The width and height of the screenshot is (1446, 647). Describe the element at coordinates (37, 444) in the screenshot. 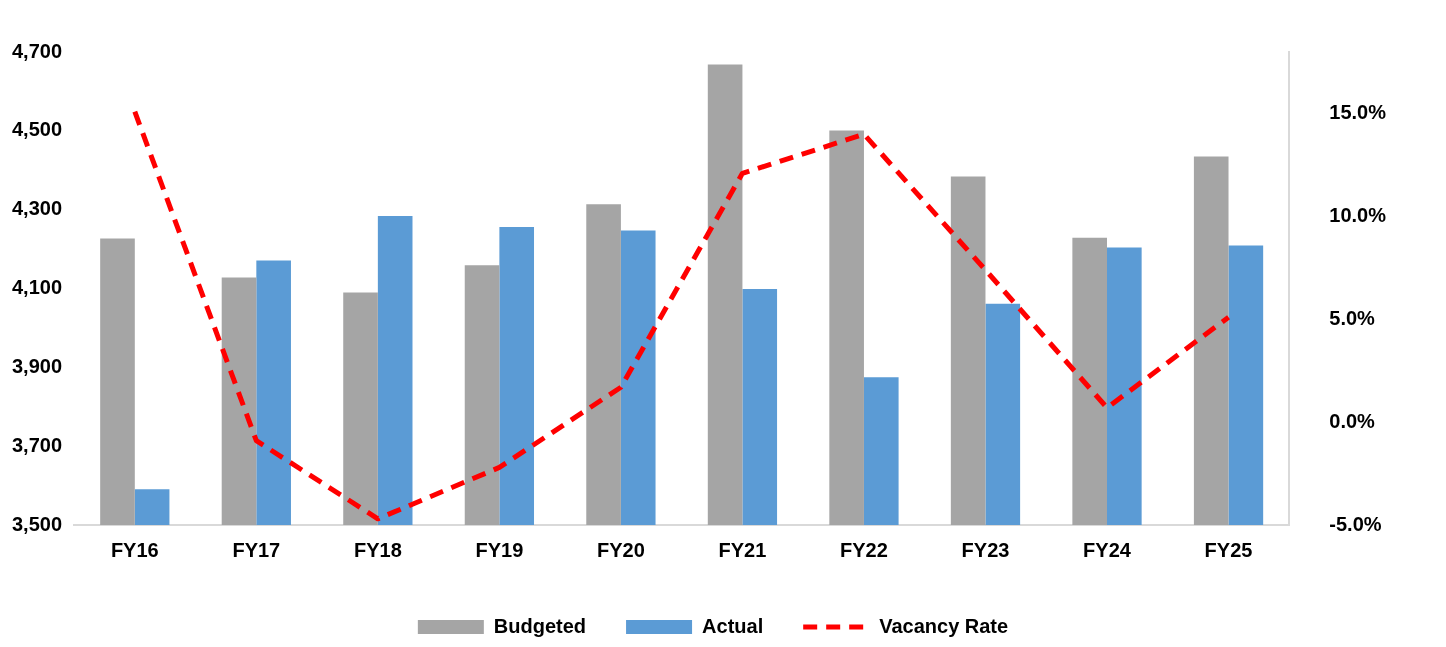

I see `y-tick-label: 3,700` at that location.